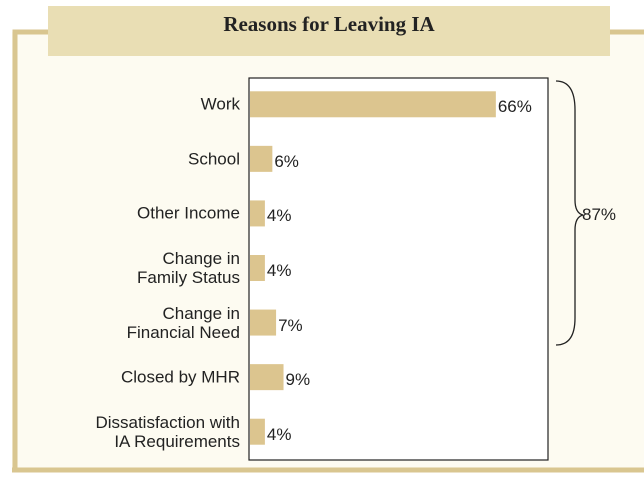 Image resolution: width=644 pixels, height=482 pixels. I want to click on y-tick-label: Change in Financial Need, so click(183, 322).